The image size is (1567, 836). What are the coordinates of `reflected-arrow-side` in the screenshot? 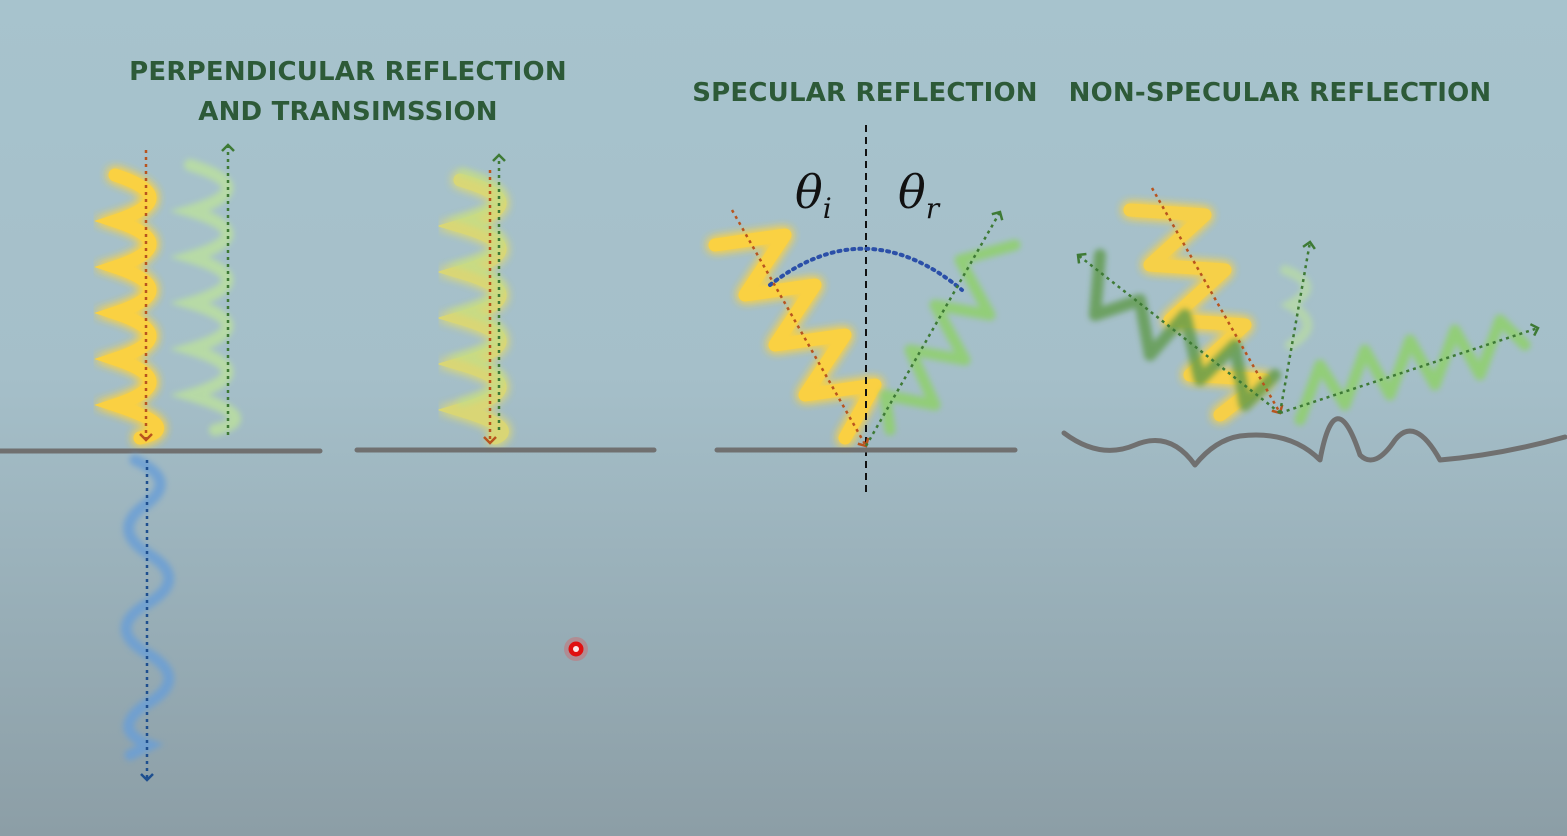 It's located at (1409, 369).